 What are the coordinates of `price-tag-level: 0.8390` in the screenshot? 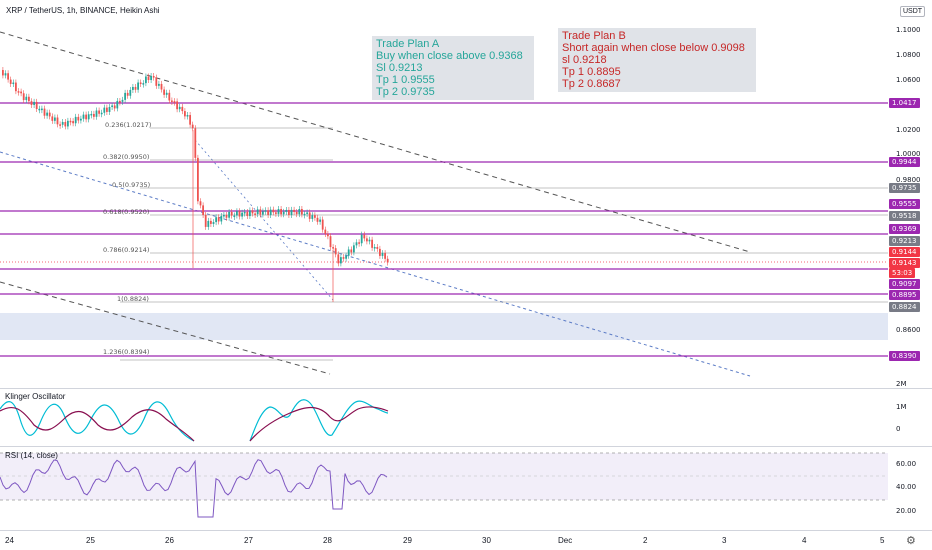 It's located at (904, 356).